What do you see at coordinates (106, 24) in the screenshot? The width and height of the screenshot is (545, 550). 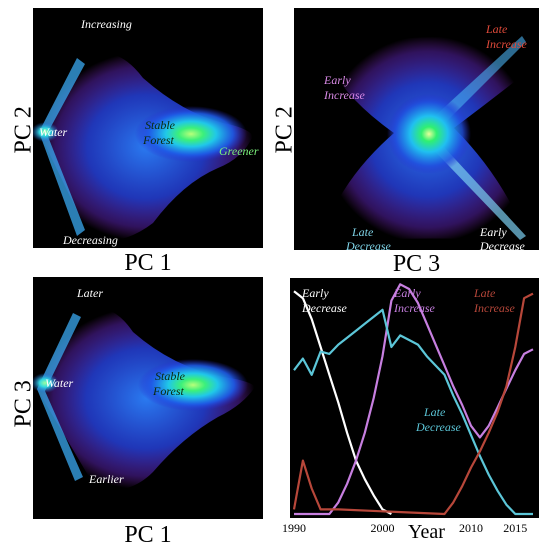 I see `annotation-increasing: Increasing` at bounding box center [106, 24].